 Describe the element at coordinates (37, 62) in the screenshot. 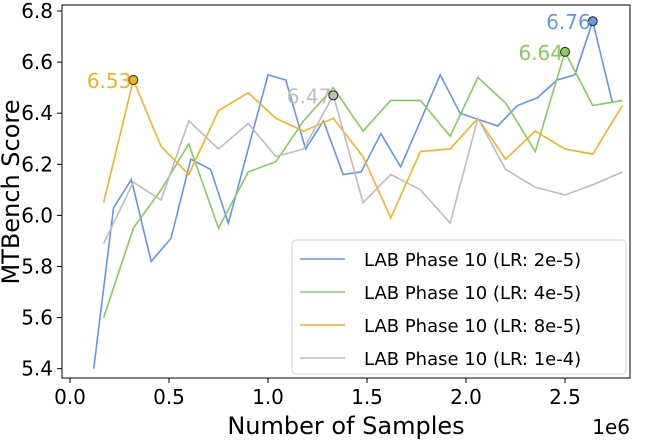

I see `y-tick-label: 6.6` at that location.